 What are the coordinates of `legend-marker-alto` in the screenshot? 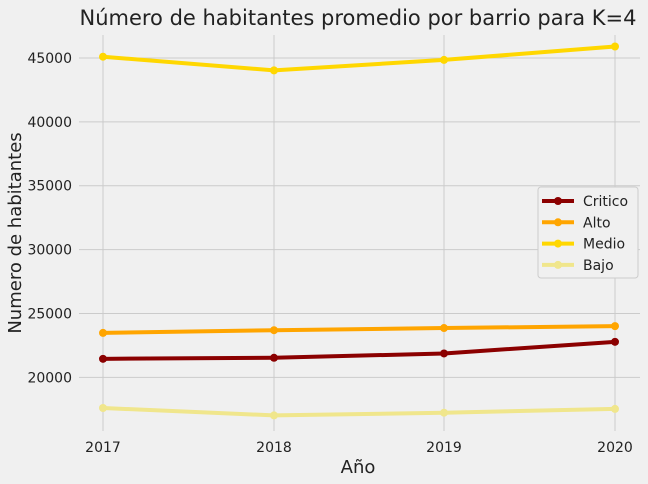 It's located at (558, 222).